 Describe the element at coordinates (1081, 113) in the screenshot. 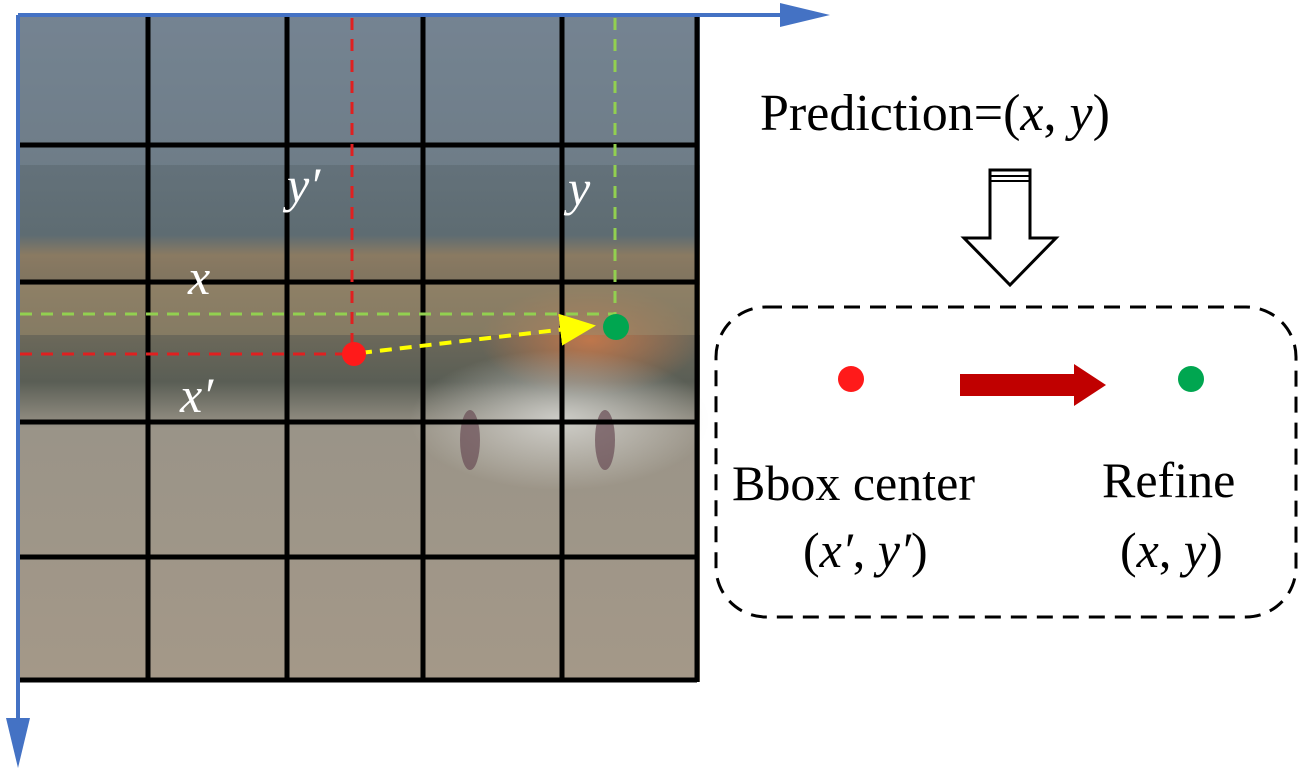

I see `prediction-y: y` at that location.